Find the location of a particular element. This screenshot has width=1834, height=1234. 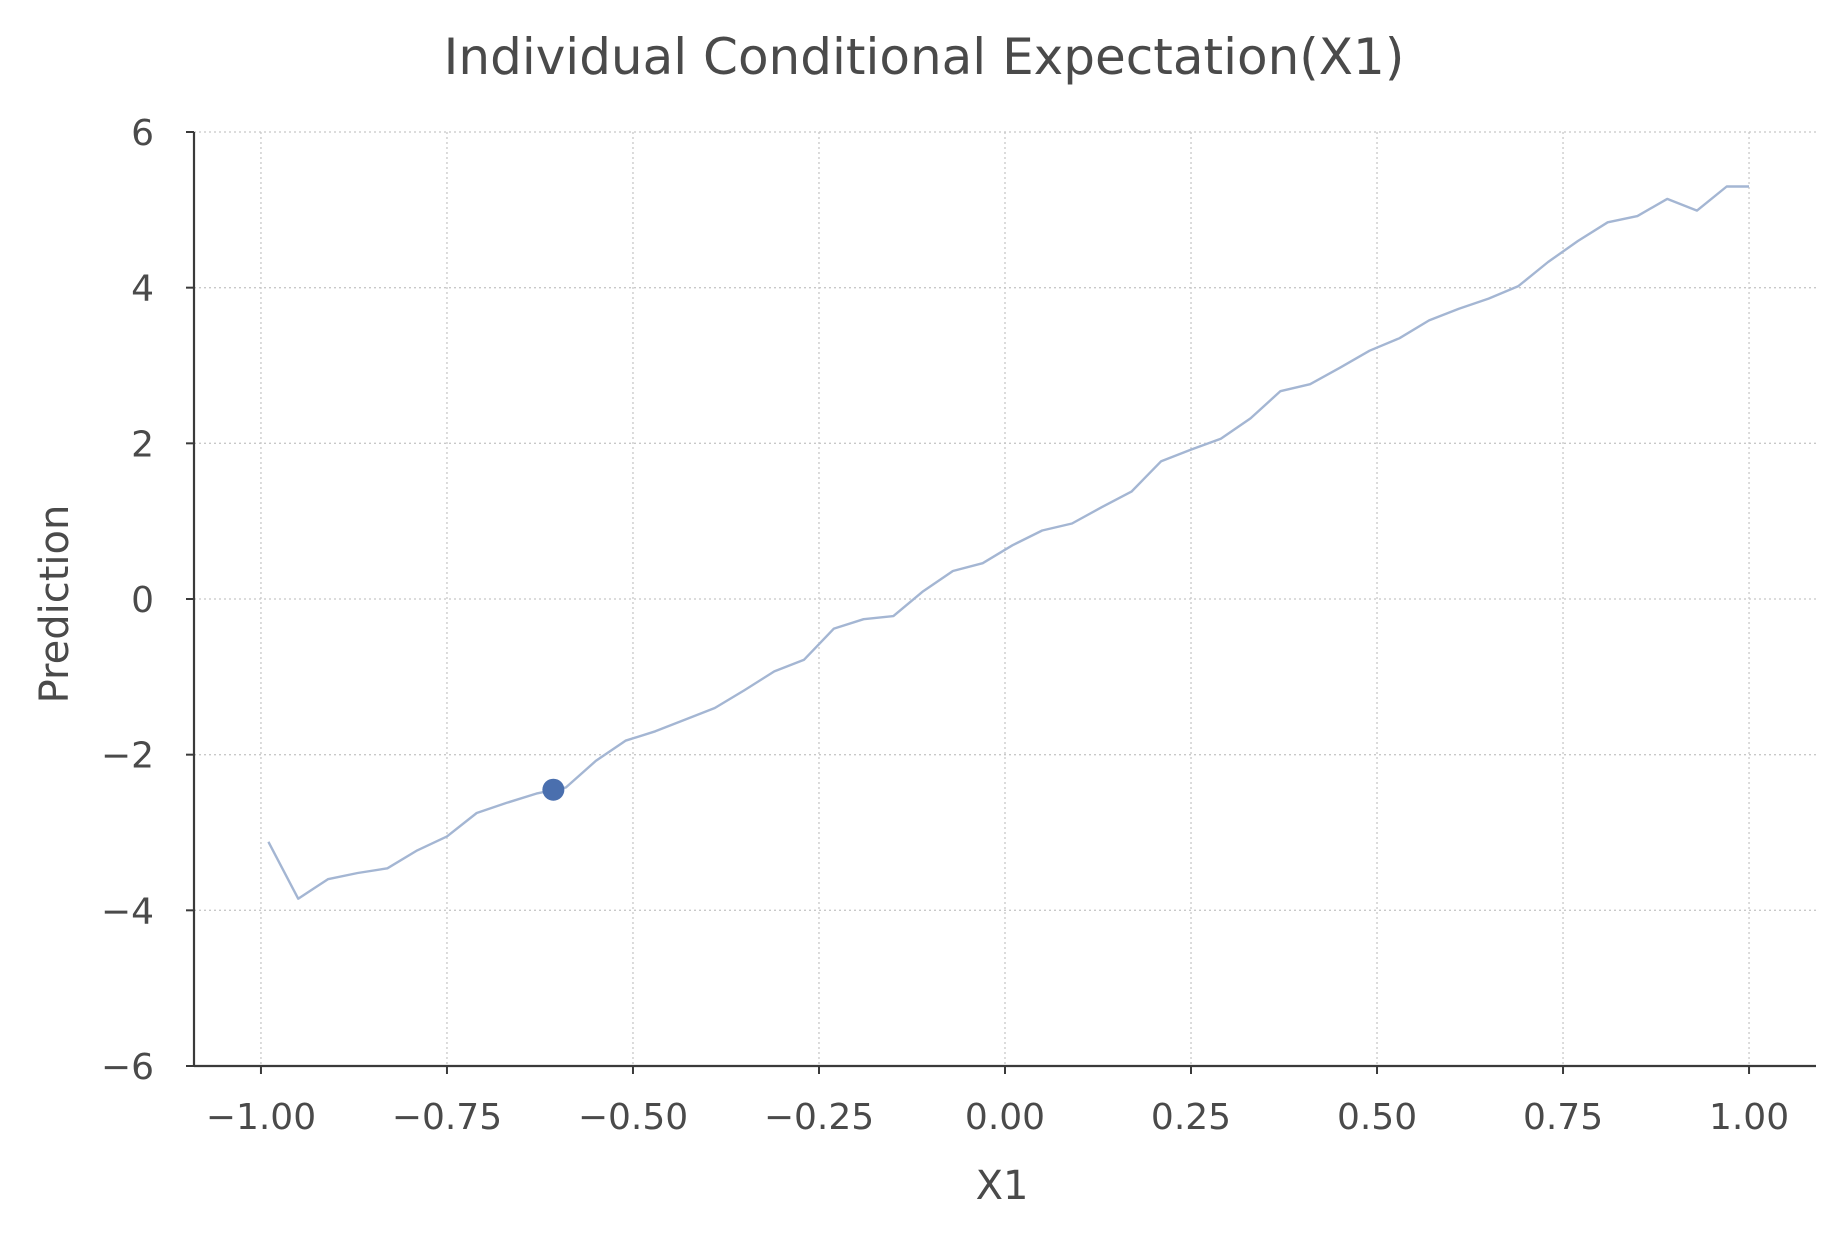

y-tick-label: 6 is located at coordinates (142, 133).